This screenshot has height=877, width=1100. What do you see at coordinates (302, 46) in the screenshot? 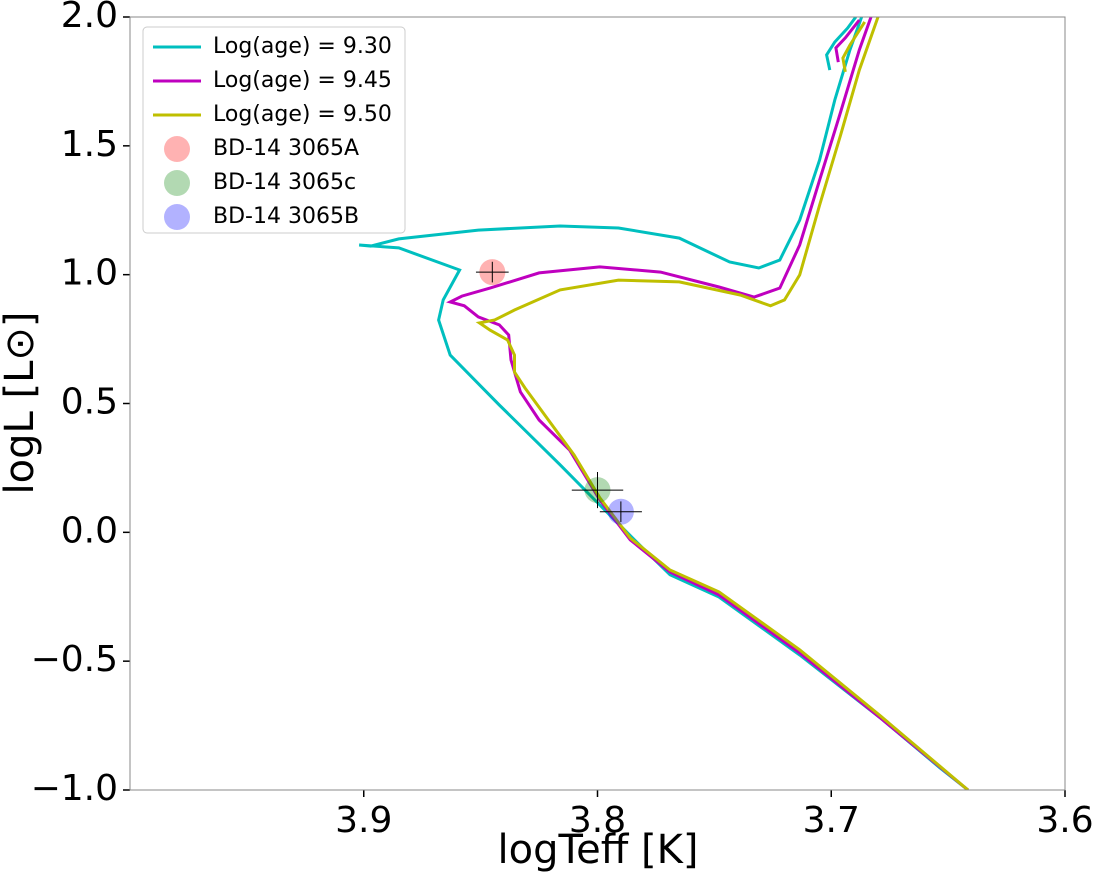
I see `legend-label: Log(age) = 9.30` at bounding box center [302, 46].